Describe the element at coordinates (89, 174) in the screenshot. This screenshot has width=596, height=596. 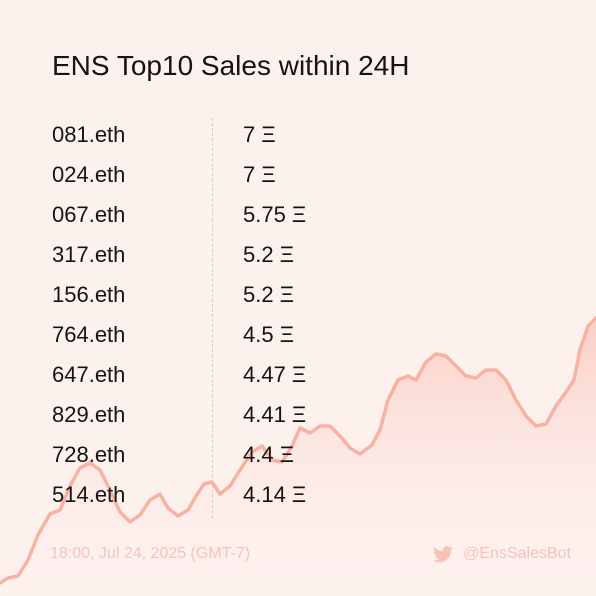
I see `domain-name: 024.eth` at that location.